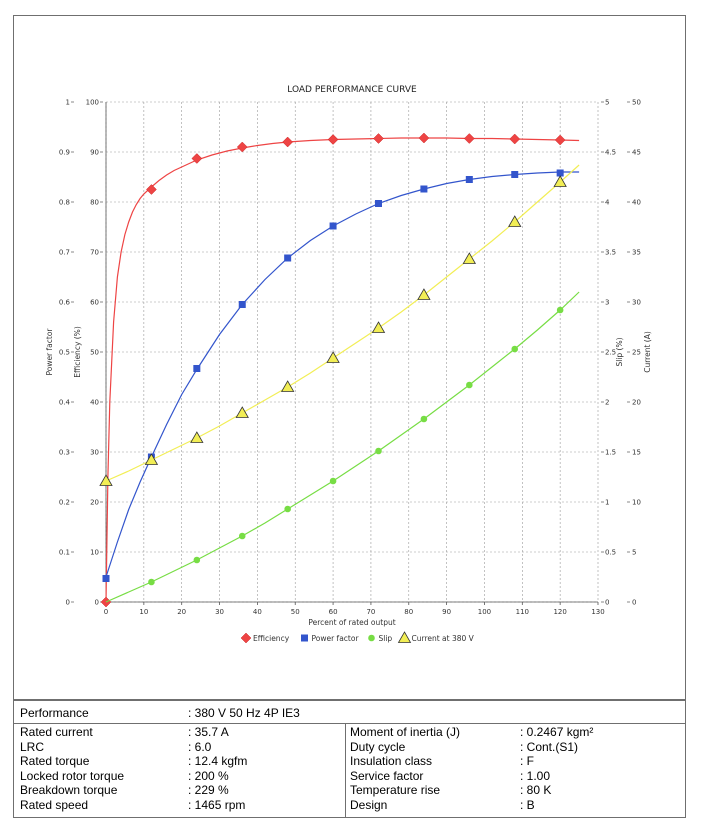 The width and height of the screenshot is (702, 833). I want to click on x-tick-label: 60, so click(333, 612).